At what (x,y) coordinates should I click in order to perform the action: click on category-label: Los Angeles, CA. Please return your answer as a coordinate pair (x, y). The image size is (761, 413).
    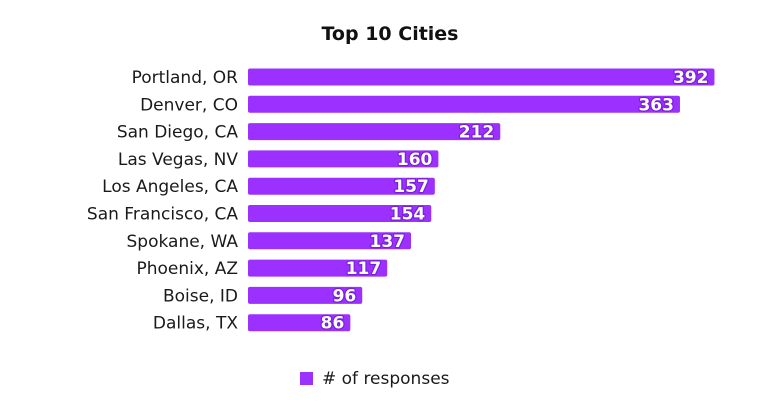
    Looking at the image, I should click on (170, 187).